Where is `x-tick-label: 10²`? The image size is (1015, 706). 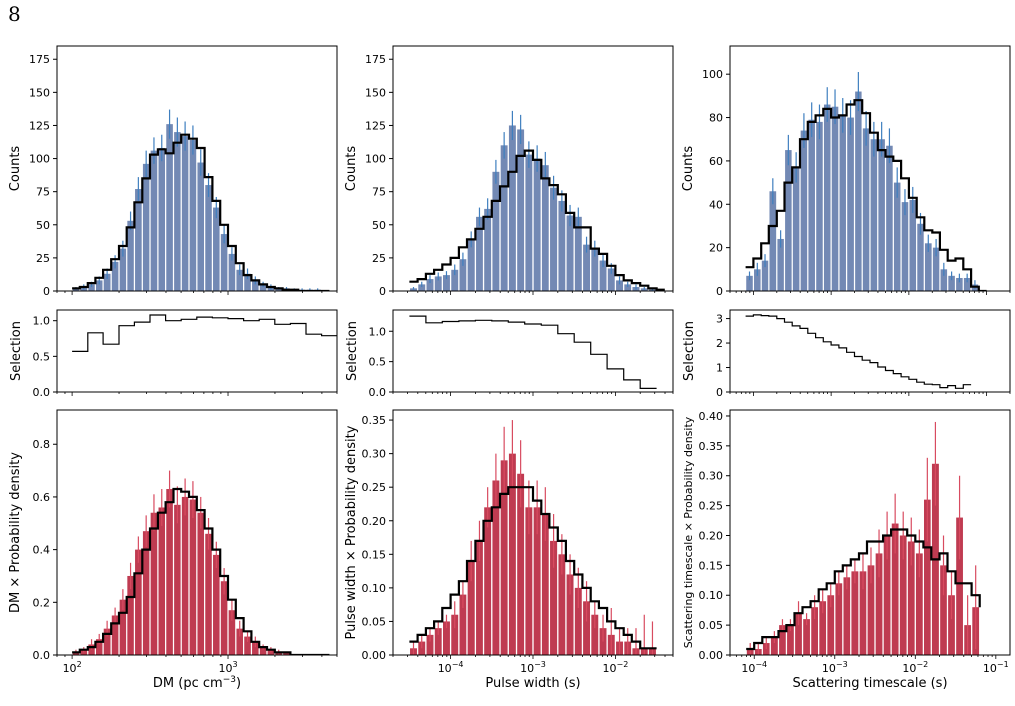
x-tick-label: 10² is located at coordinates (72, 667).